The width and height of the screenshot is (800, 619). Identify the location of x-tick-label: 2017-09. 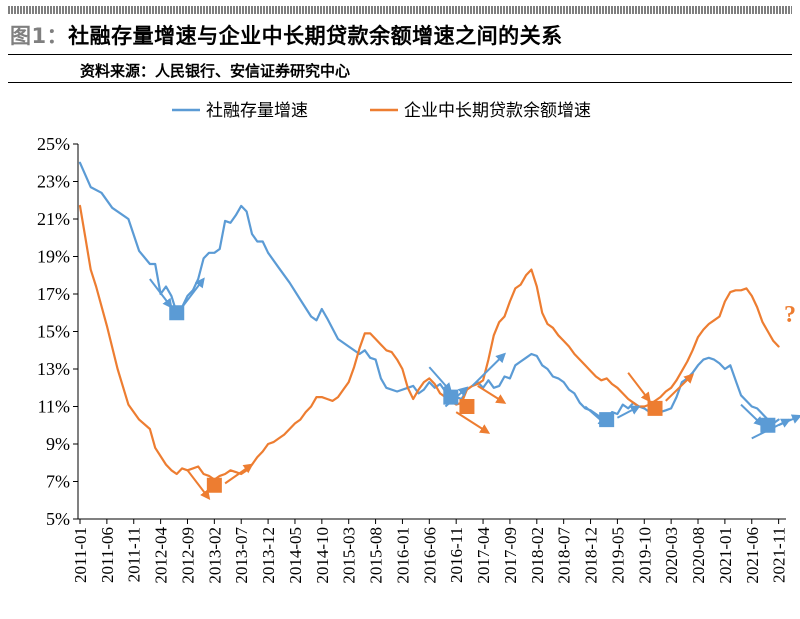
(510, 555).